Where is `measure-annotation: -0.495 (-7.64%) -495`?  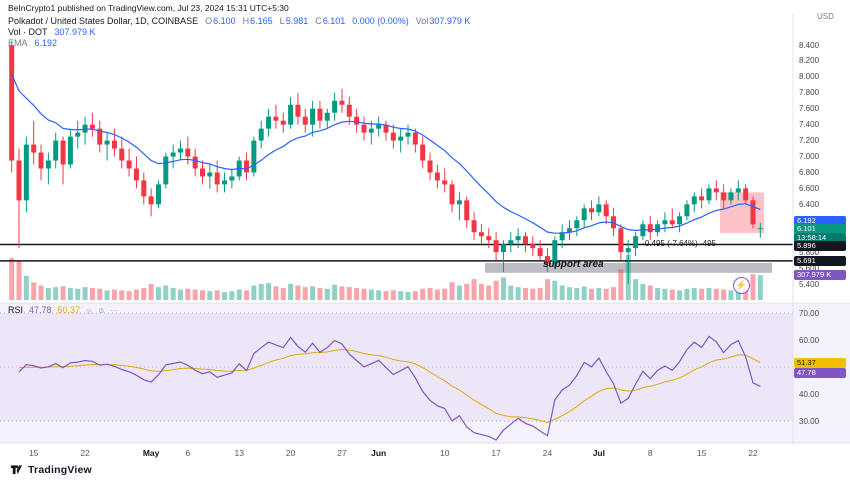 measure-annotation: -0.495 (-7.64%) -495 is located at coordinates (679, 243).